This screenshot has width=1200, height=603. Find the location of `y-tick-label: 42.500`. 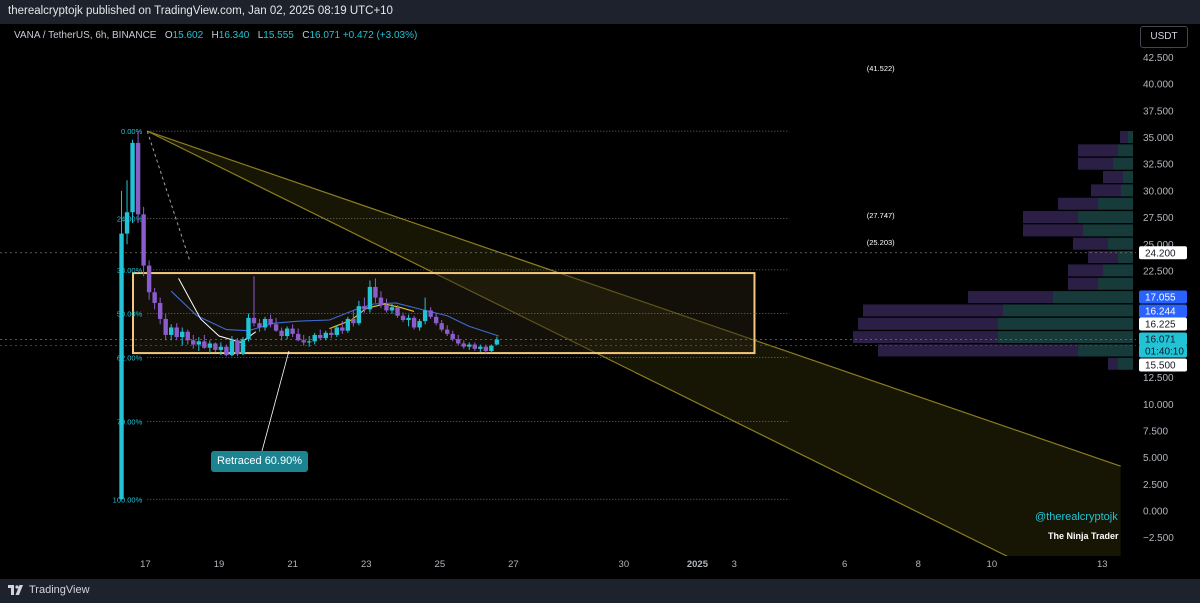

y-tick-label: 42.500 is located at coordinates (1158, 58).